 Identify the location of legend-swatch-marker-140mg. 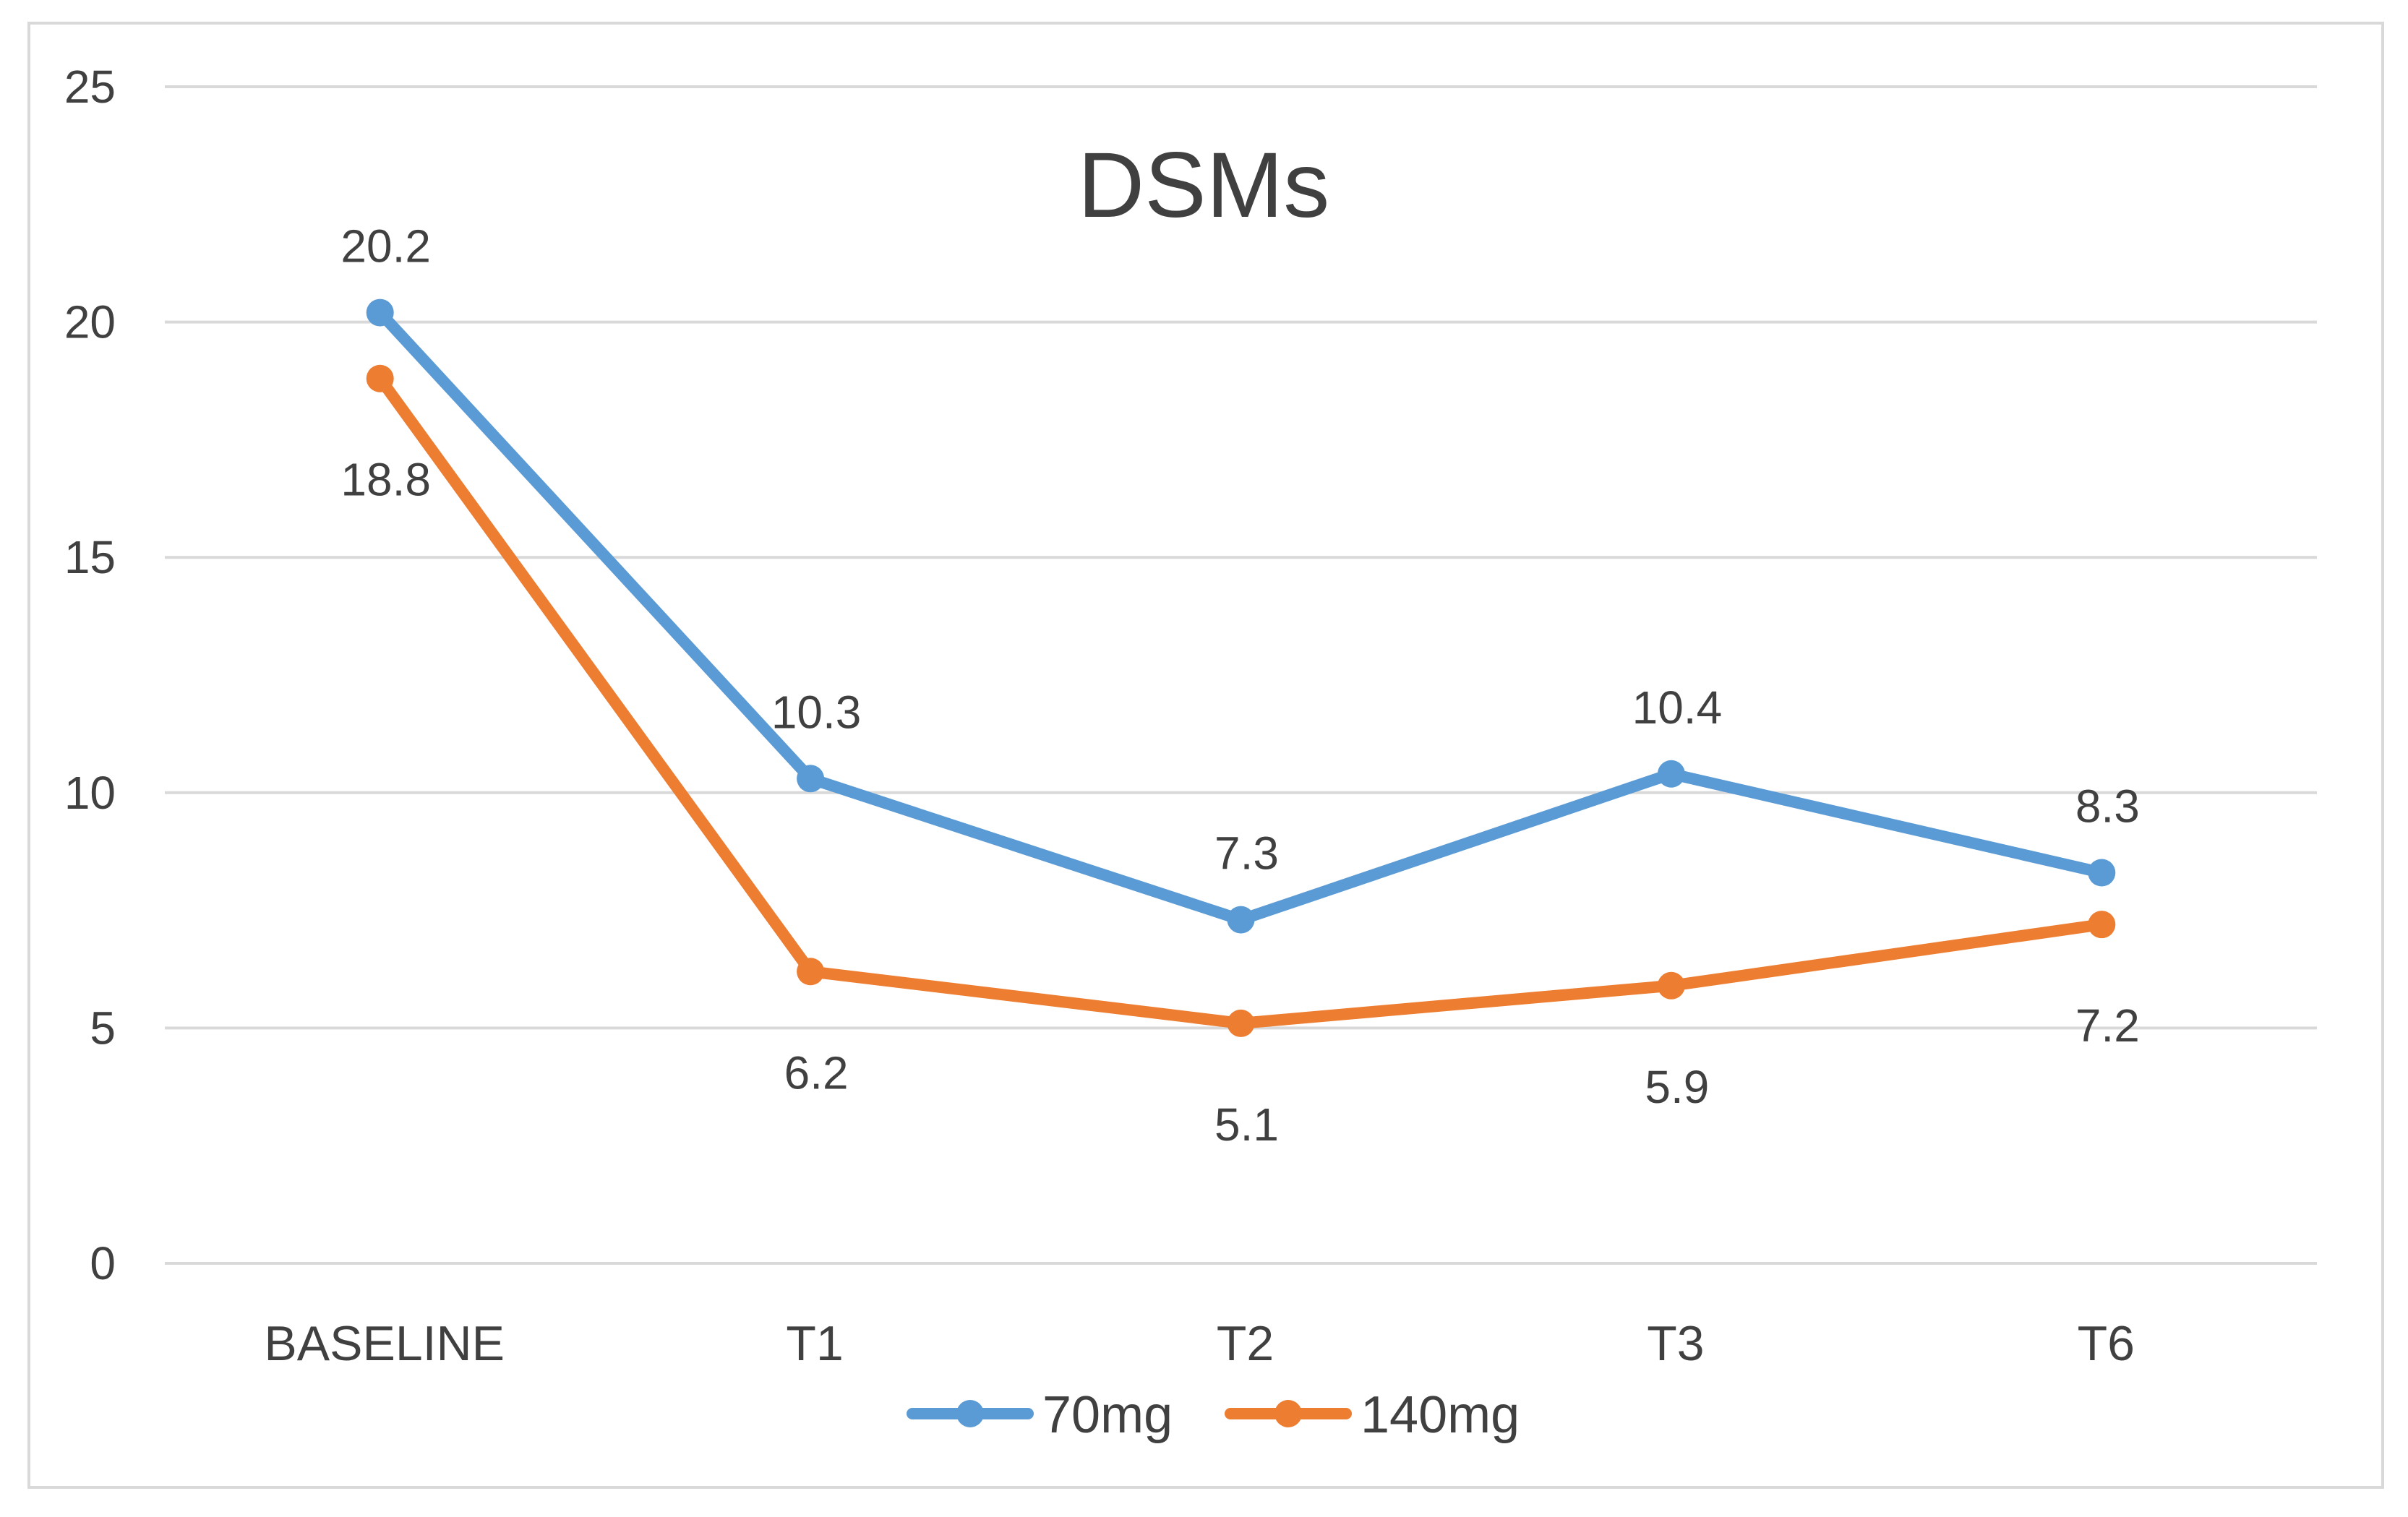
(1288, 1413).